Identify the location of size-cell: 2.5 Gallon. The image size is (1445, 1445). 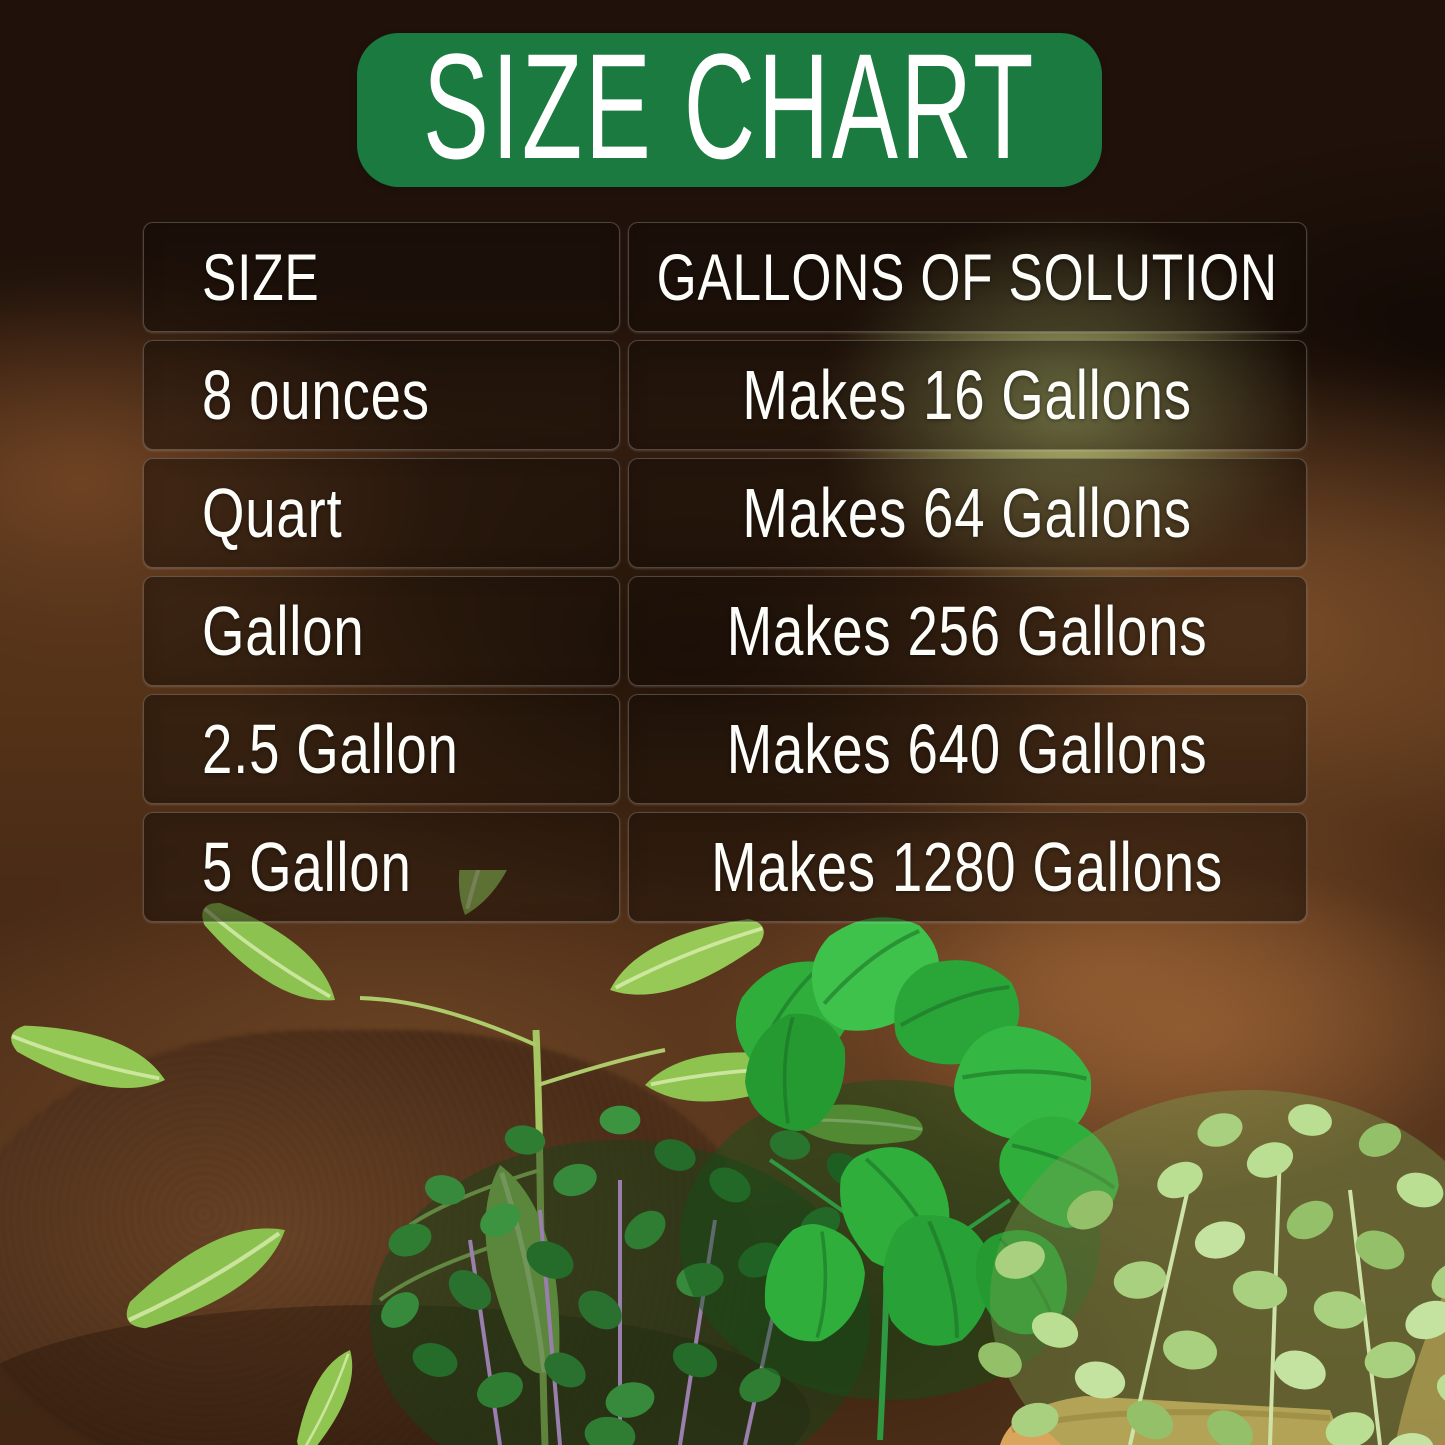
(381, 749).